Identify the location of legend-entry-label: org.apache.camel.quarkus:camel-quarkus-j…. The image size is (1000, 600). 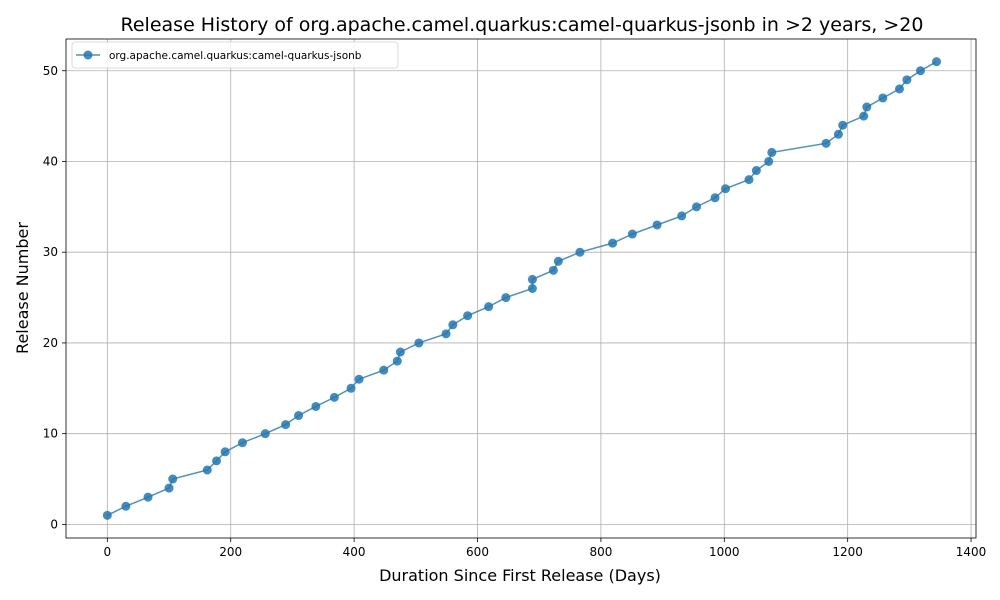
(235, 56).